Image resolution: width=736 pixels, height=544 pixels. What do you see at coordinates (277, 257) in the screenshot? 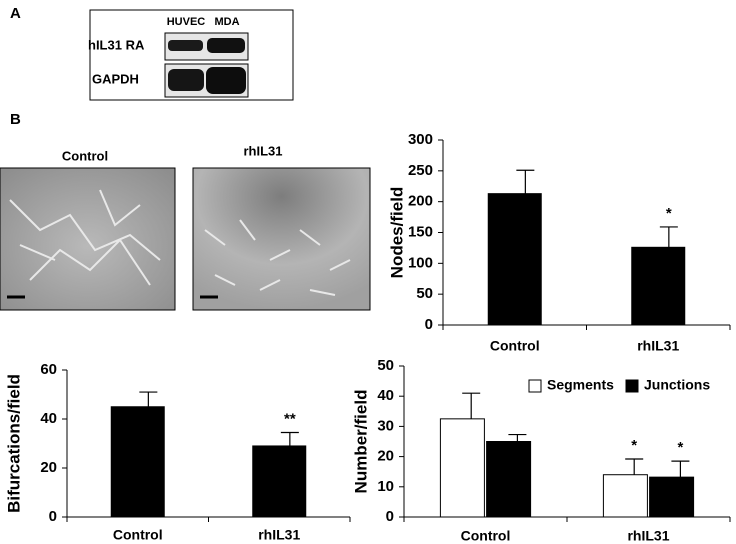
I see `cell-cluster` at bounding box center [277, 257].